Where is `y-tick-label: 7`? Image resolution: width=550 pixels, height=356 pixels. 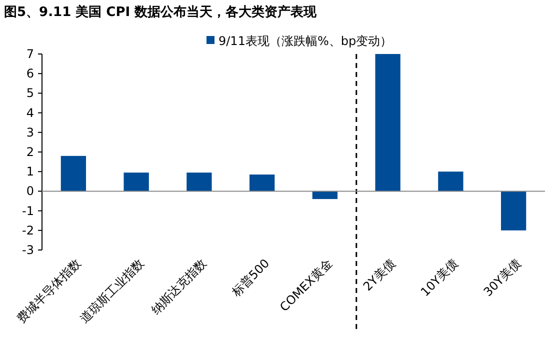
y-tick-label: 7 is located at coordinates (30, 54).